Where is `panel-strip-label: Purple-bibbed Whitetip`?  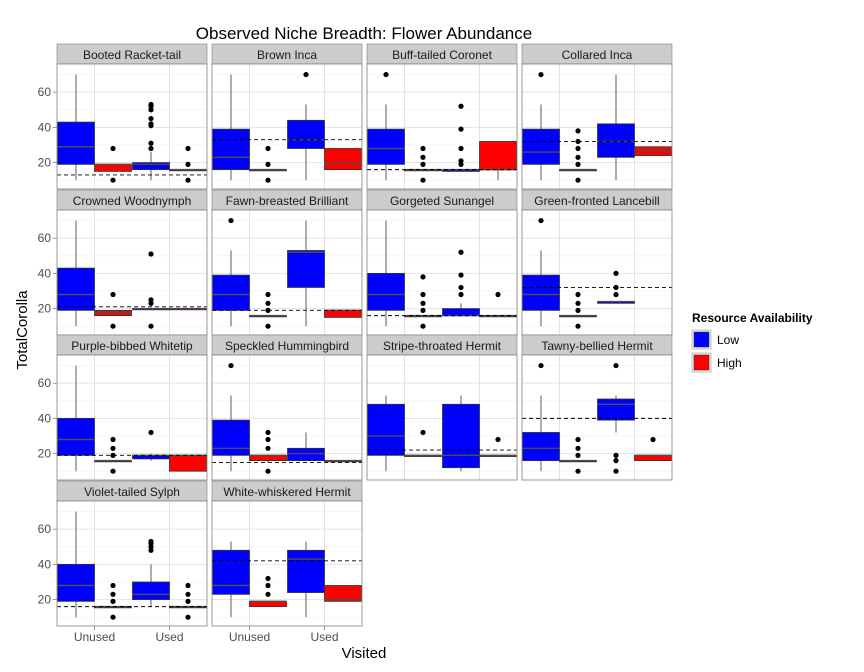 panel-strip-label: Purple-bibbed Whitetip is located at coordinates (132, 346).